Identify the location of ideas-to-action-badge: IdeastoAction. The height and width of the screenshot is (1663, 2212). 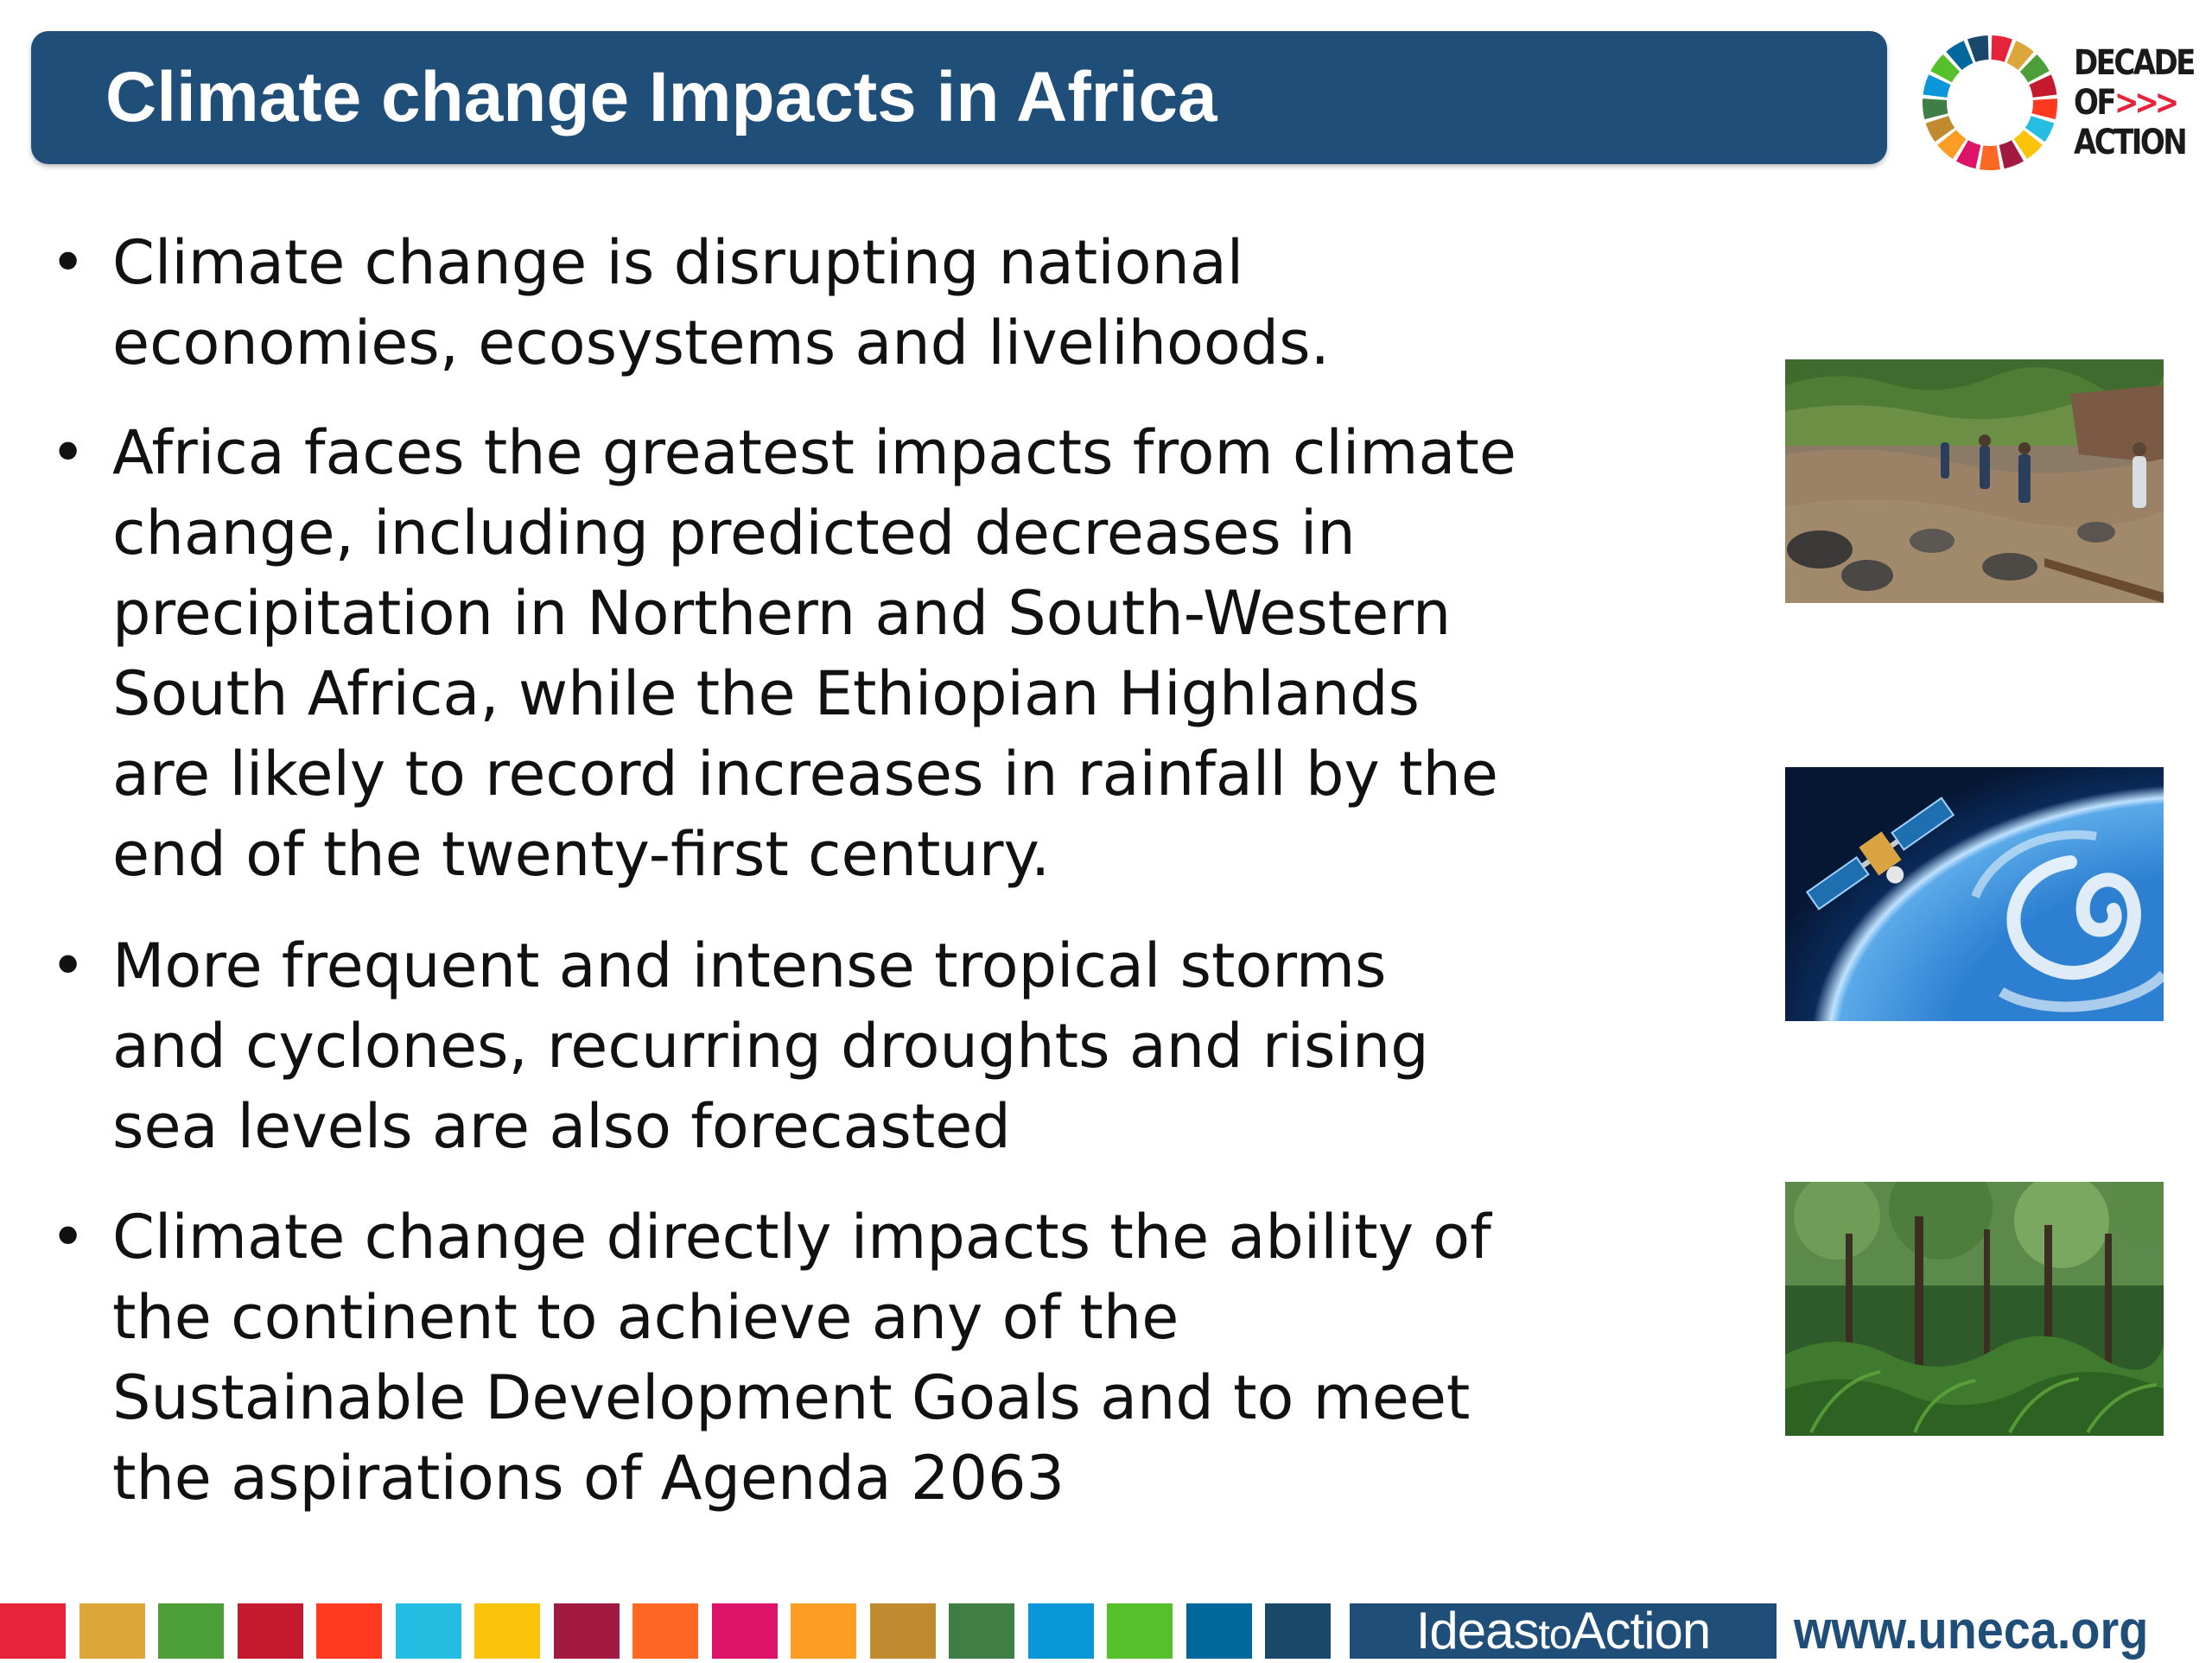
(1563, 1631).